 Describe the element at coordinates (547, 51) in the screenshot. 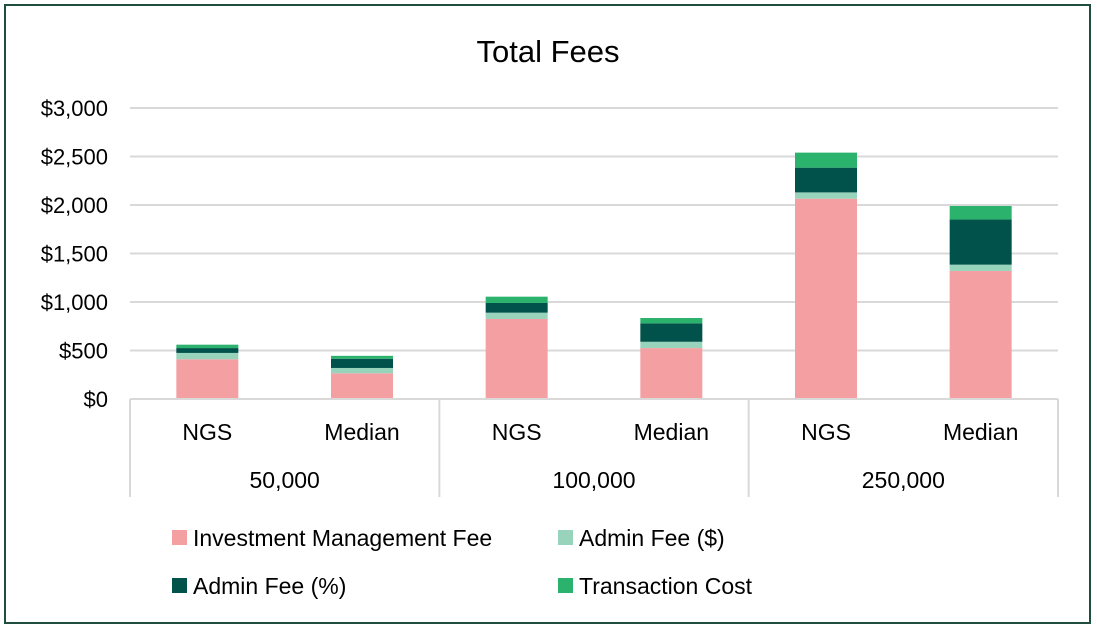

I see `chart-title: Total Fees` at that location.